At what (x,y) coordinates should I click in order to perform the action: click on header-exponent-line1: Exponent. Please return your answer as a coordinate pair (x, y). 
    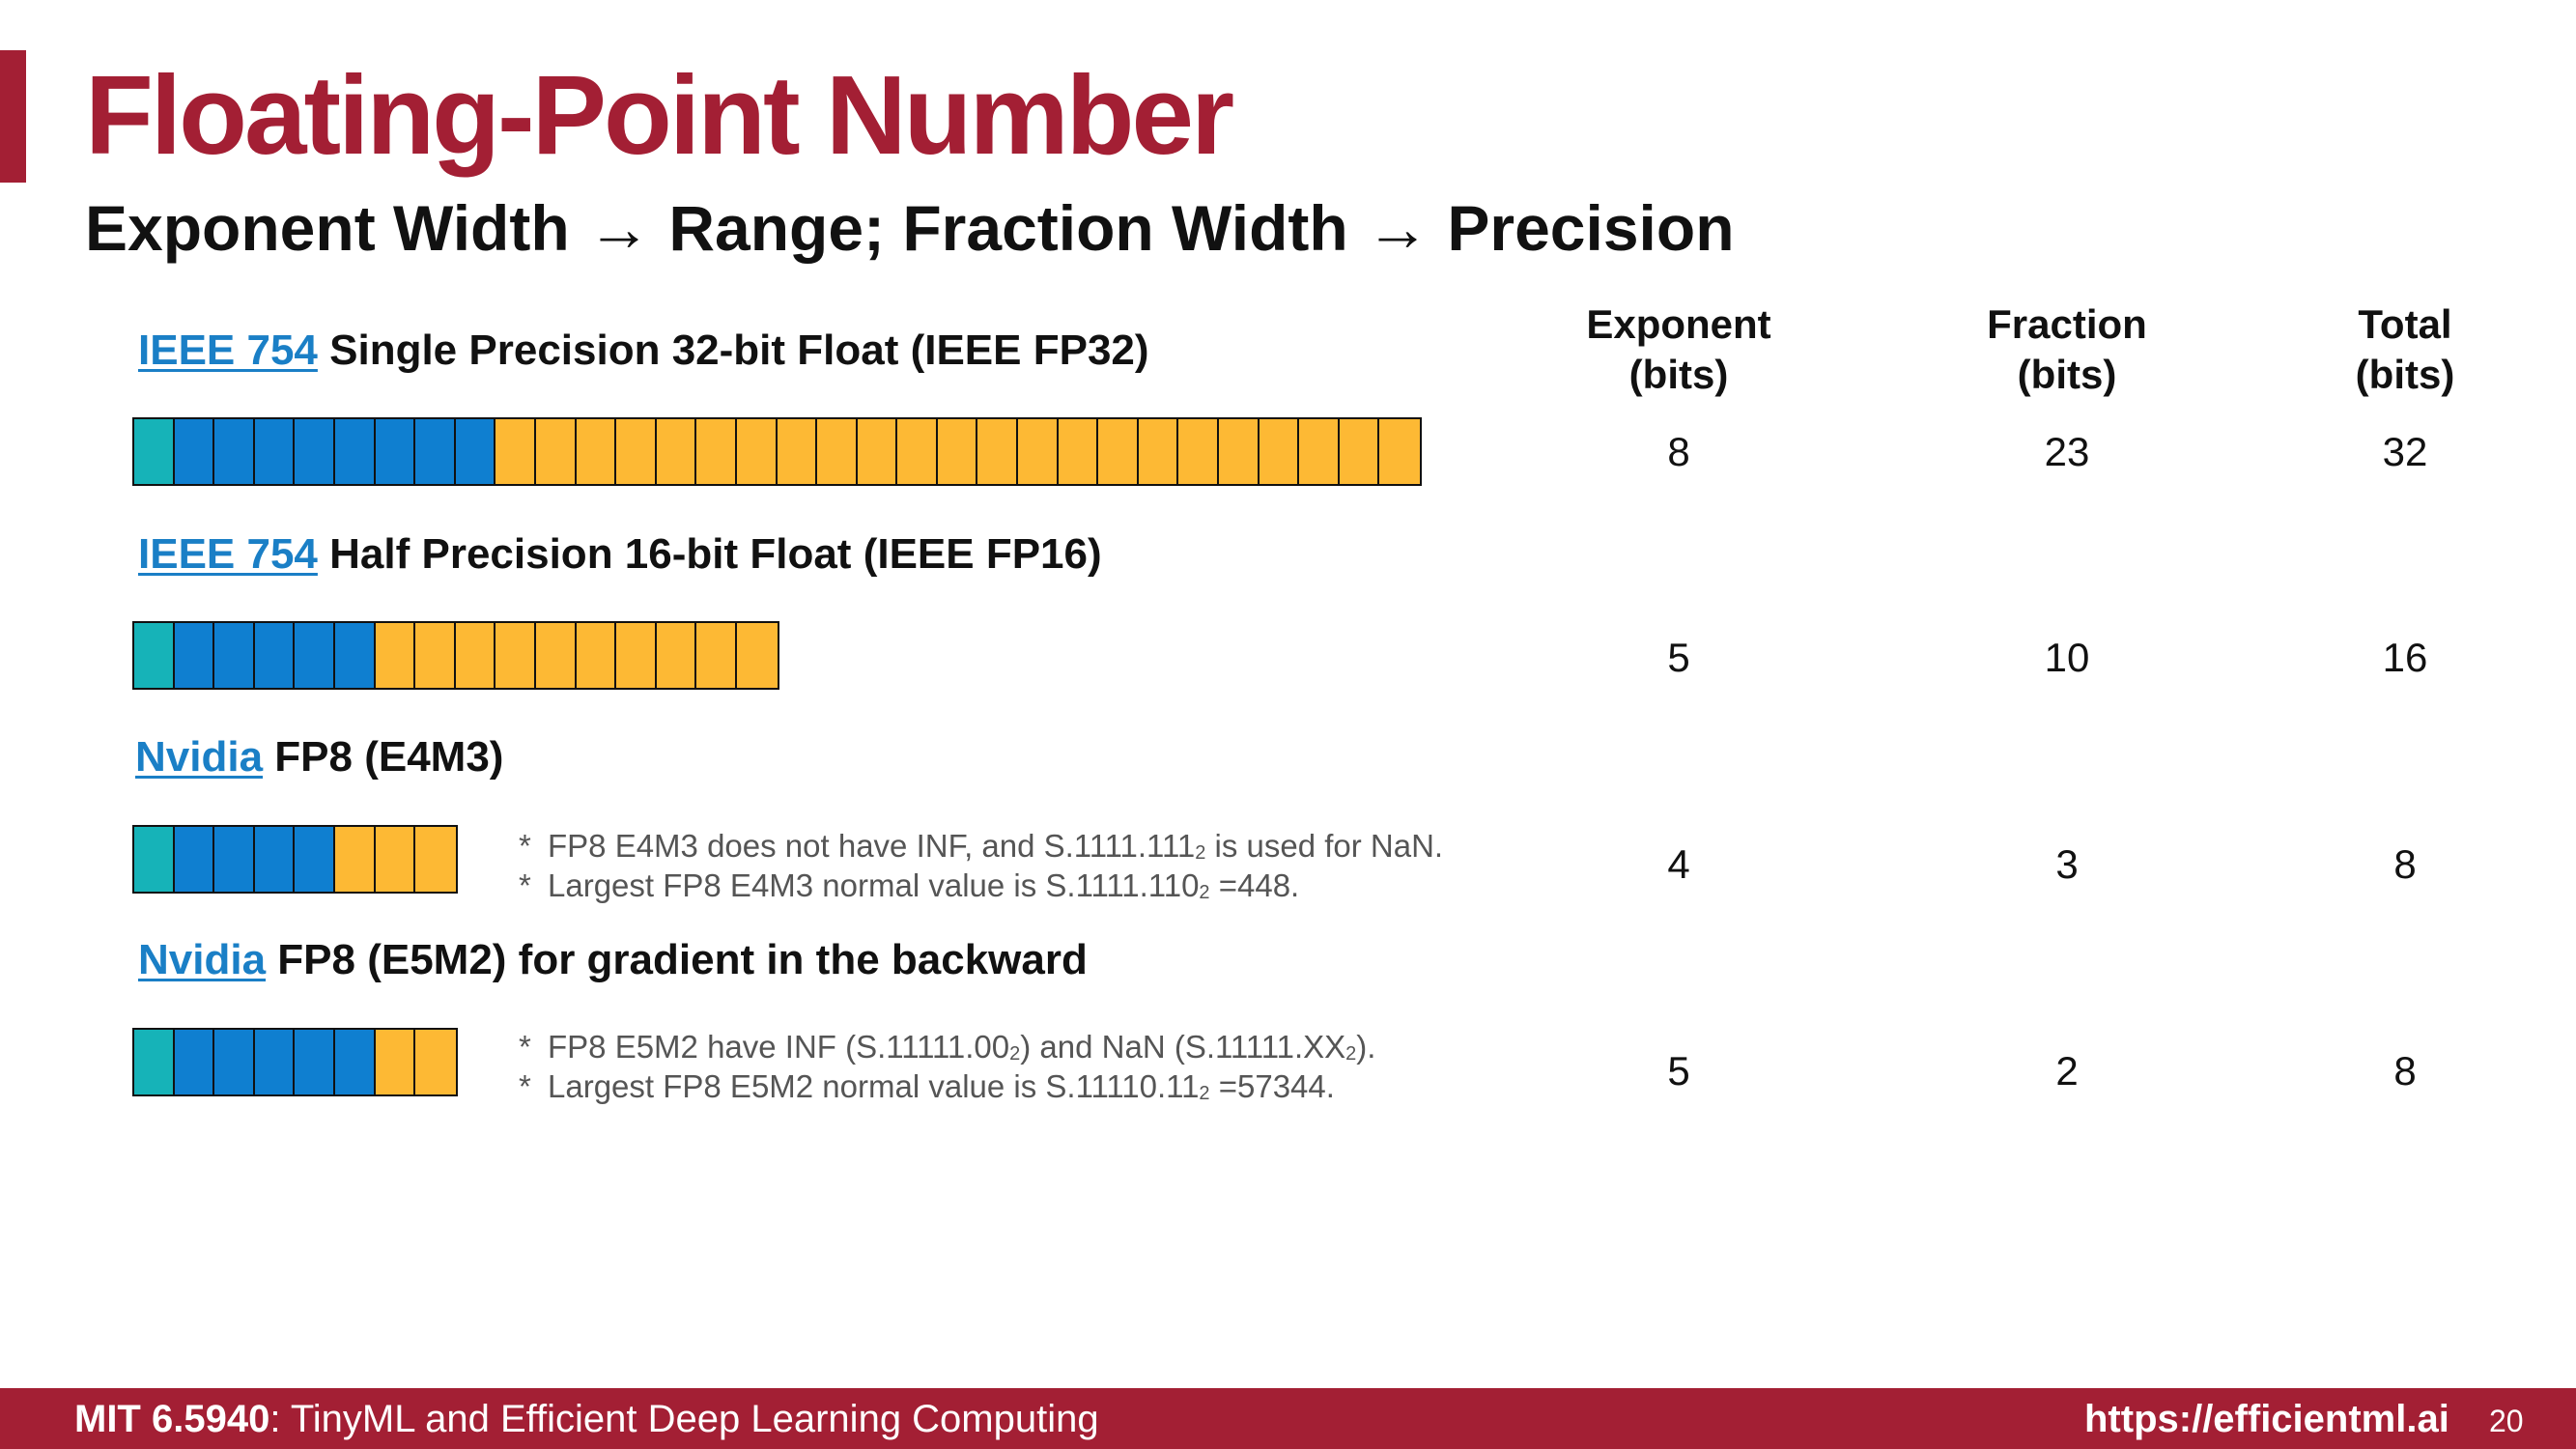
    Looking at the image, I should click on (1678, 324).